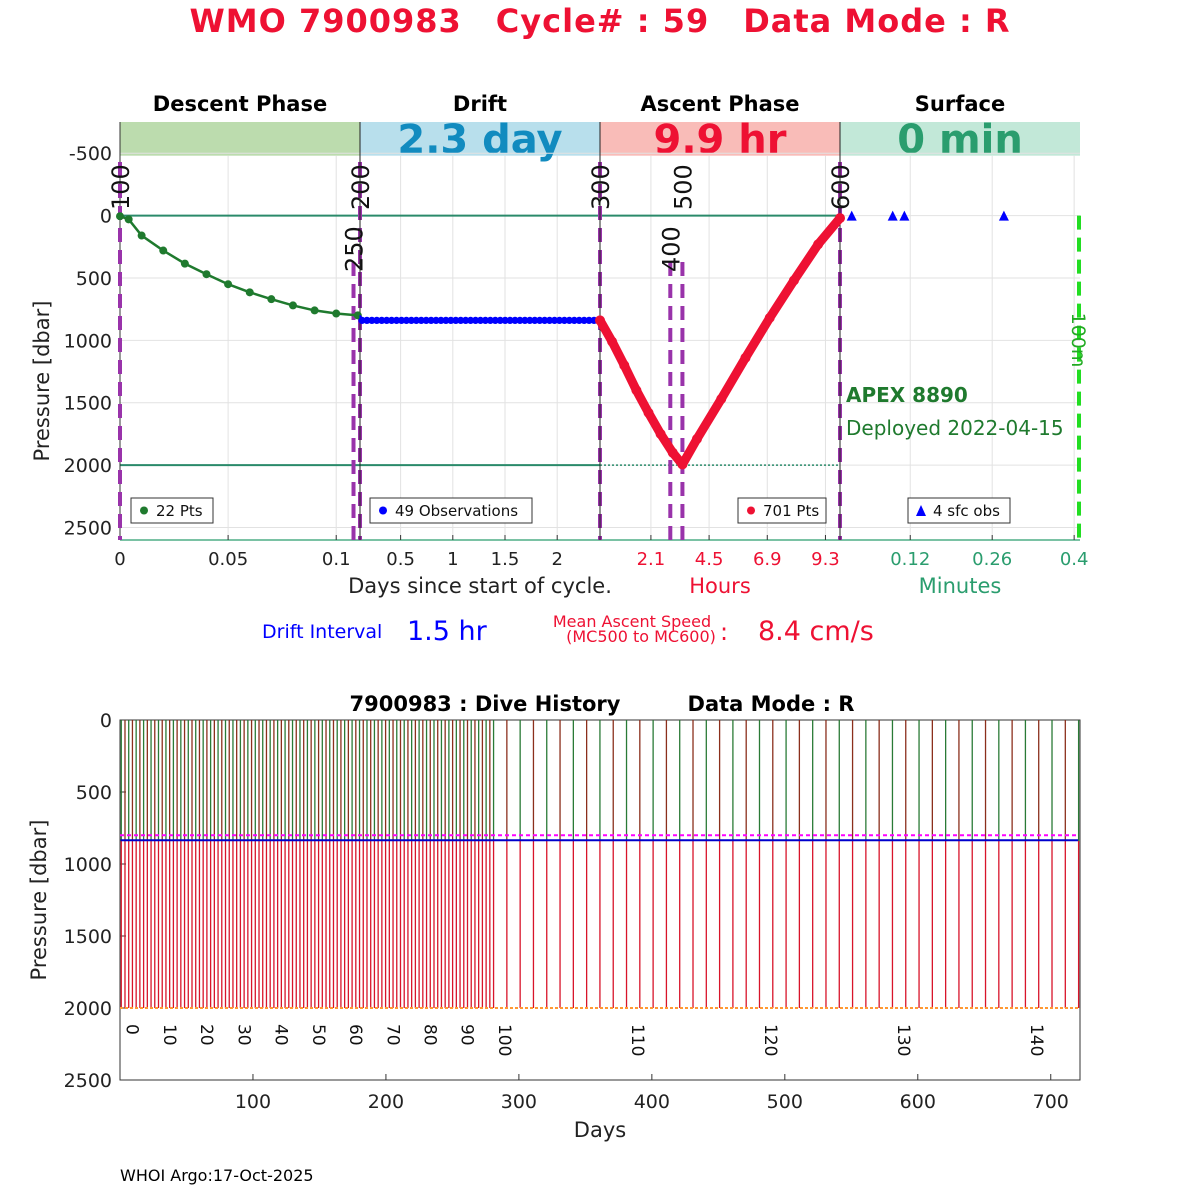  Describe the element at coordinates (88, 1081) in the screenshot. I see `history-y-tick-label: 2500` at that location.